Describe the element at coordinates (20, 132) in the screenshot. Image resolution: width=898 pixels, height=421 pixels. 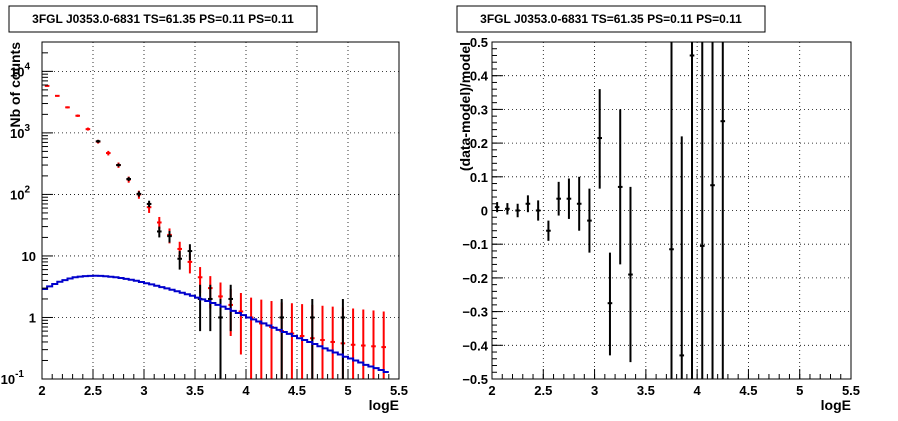
I see `y-tick-label: 10³` at that location.